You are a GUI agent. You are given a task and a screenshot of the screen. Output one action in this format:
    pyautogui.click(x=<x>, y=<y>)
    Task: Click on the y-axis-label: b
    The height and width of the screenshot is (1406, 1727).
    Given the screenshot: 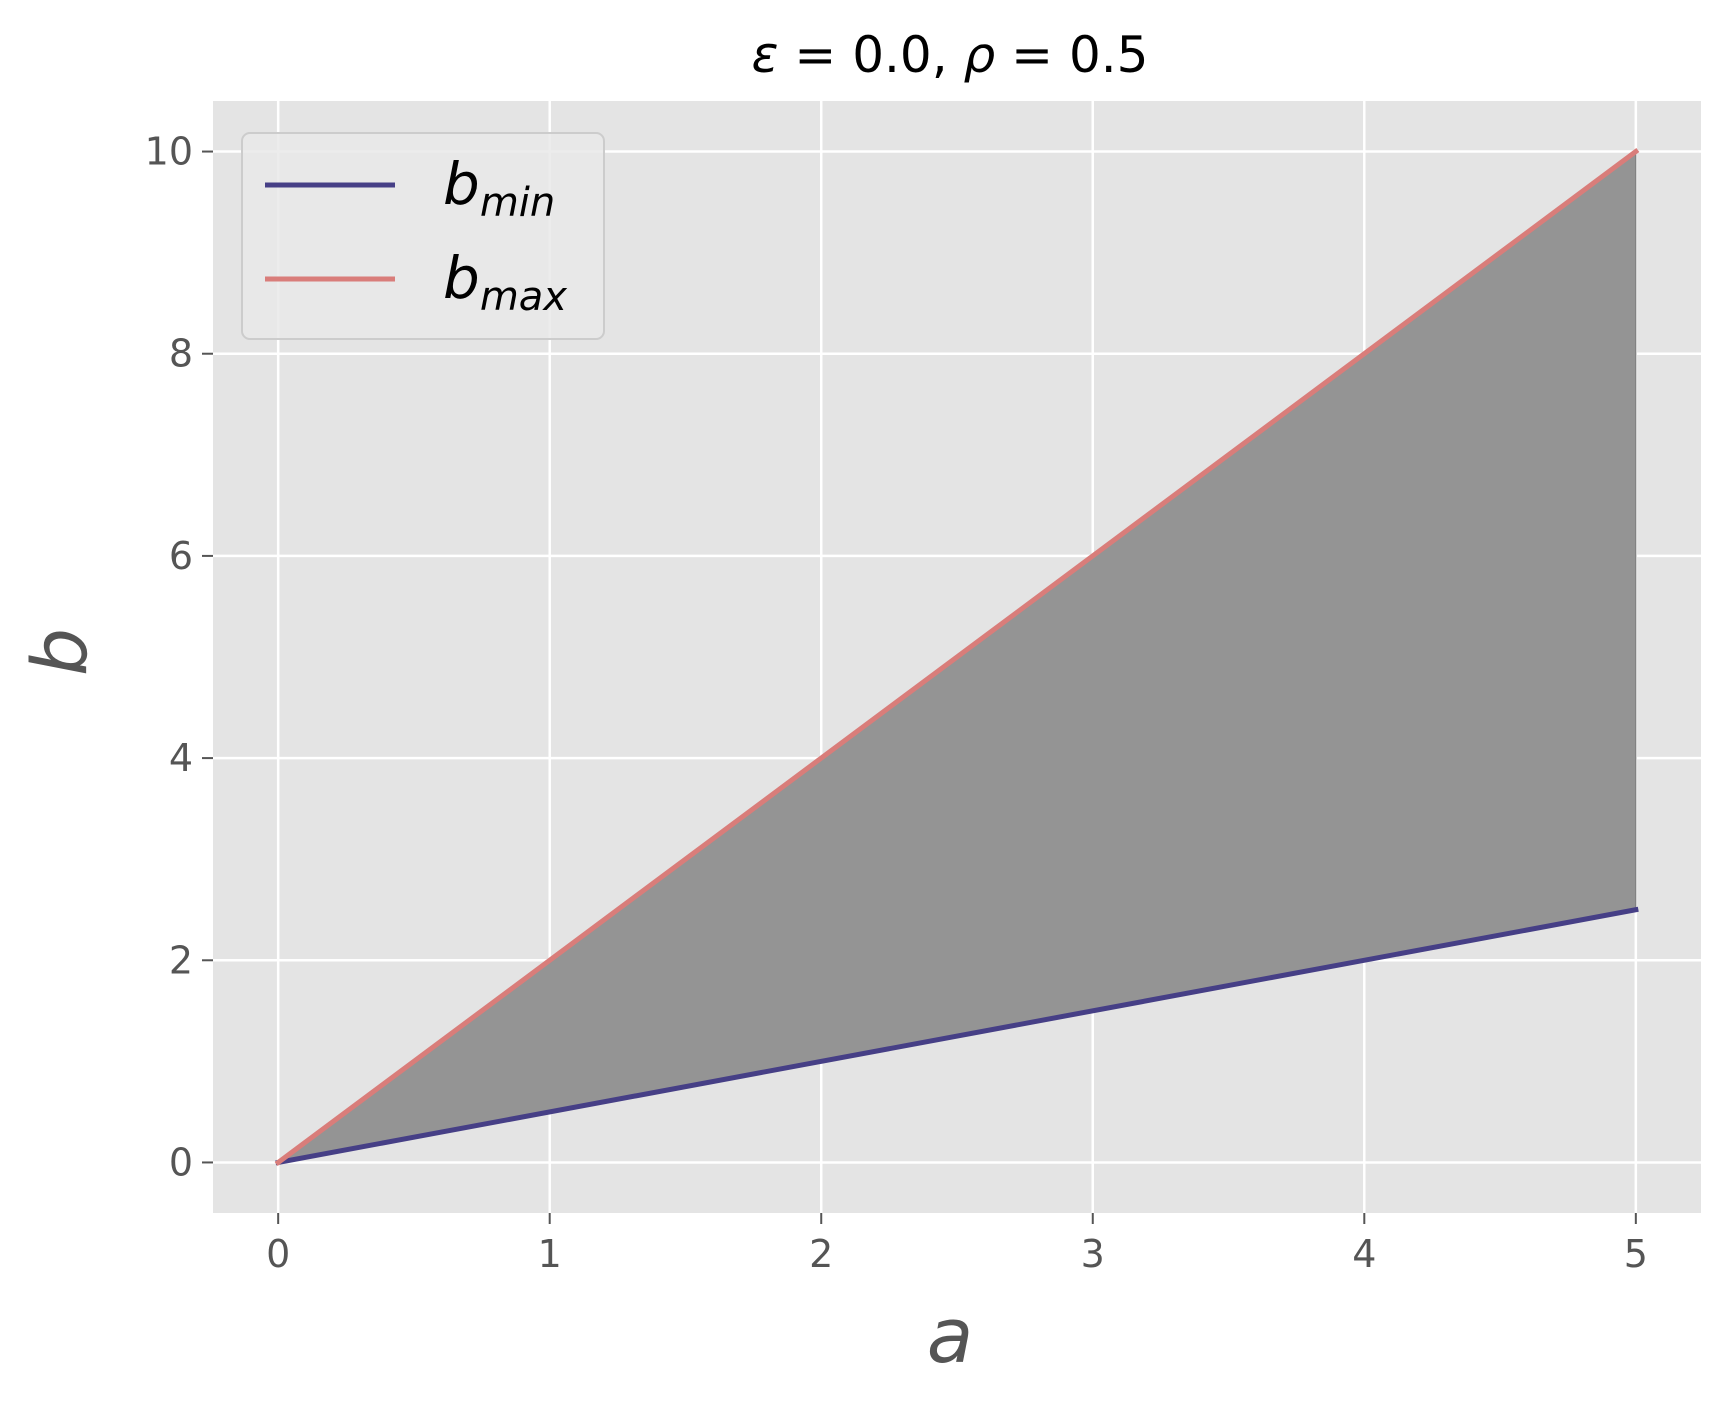 What is the action you would take?
    pyautogui.click(x=59, y=652)
    